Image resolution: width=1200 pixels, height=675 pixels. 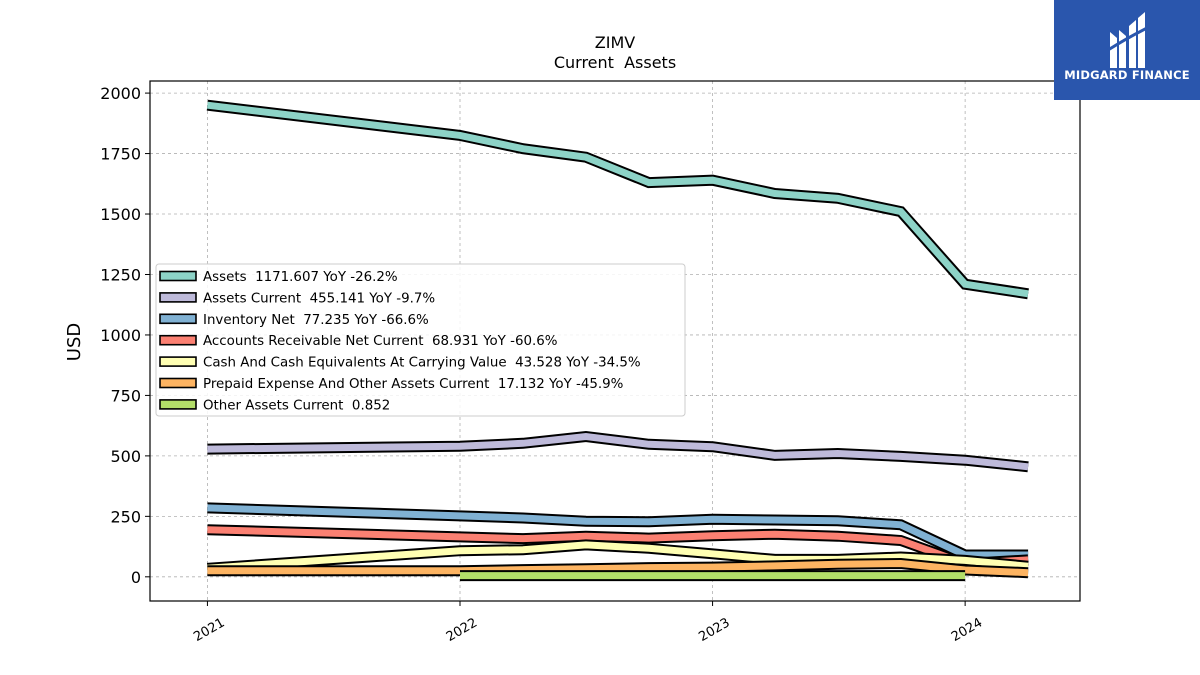 What do you see at coordinates (120, 154) in the screenshot?
I see `y-tick-label: 1750` at bounding box center [120, 154].